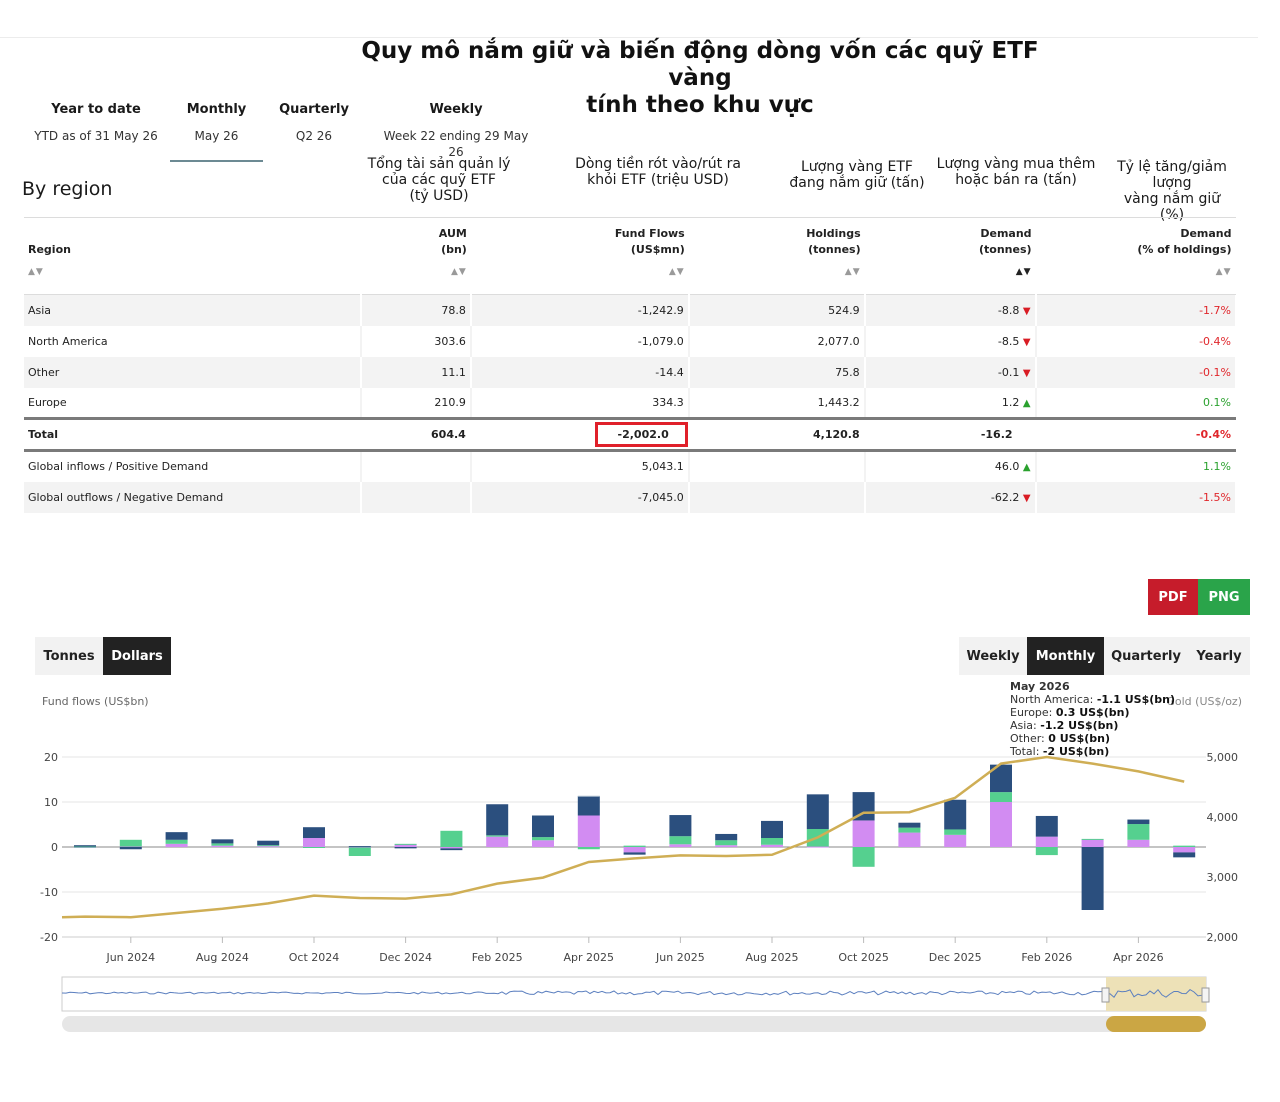 The image size is (1280, 1102). I want to click on sort-flows-icon: ▲▼, so click(579, 280).